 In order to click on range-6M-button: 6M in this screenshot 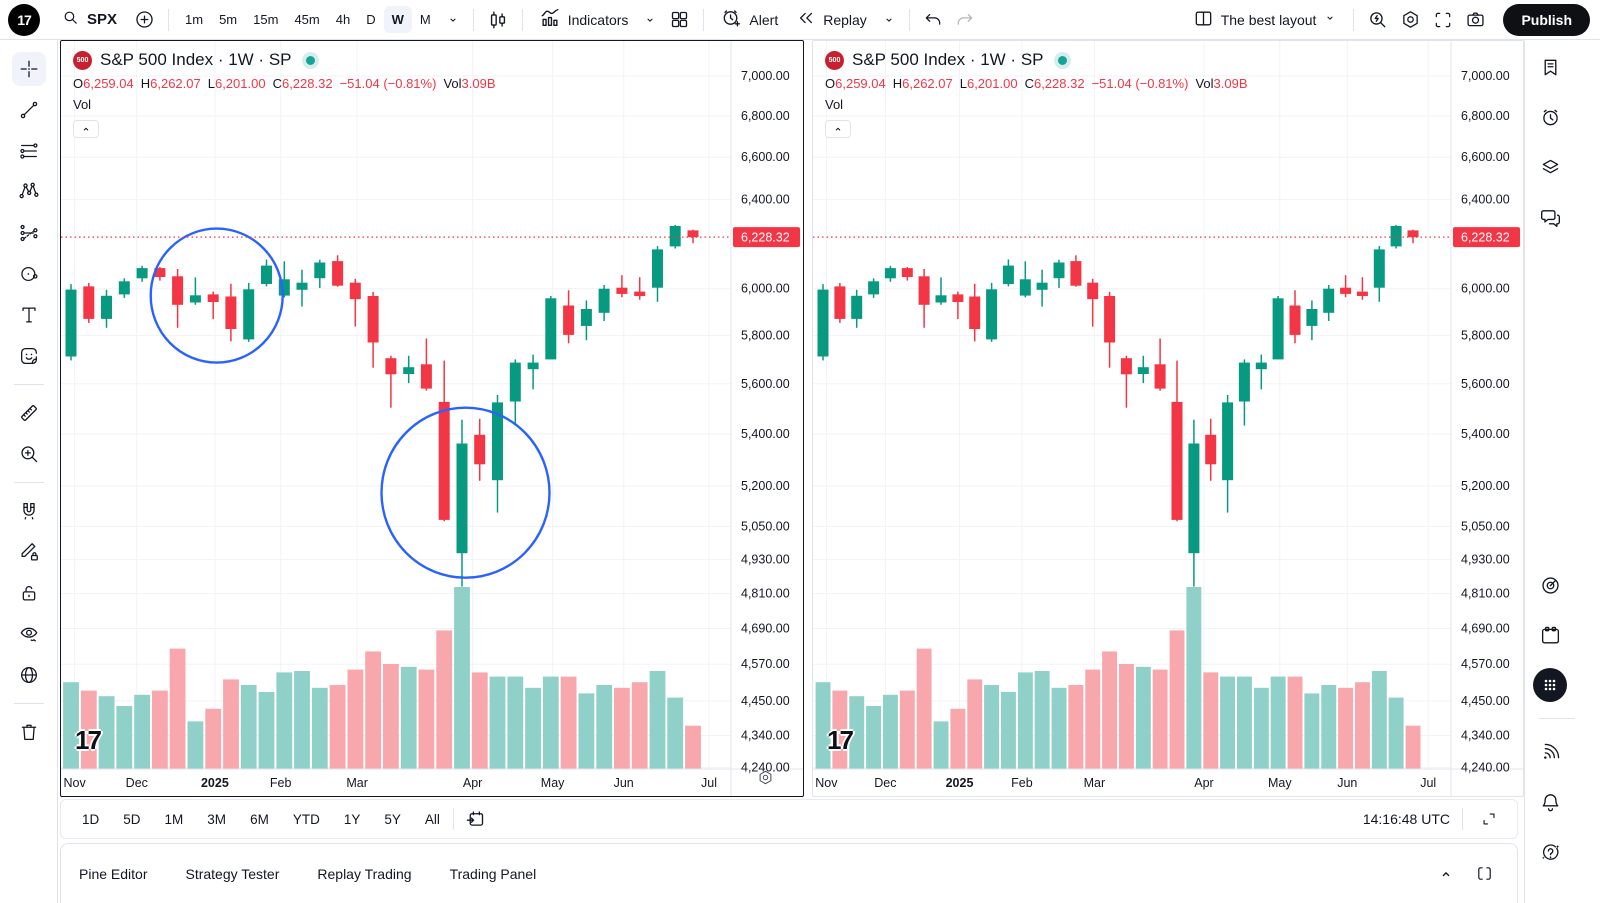, I will do `click(259, 819)`.